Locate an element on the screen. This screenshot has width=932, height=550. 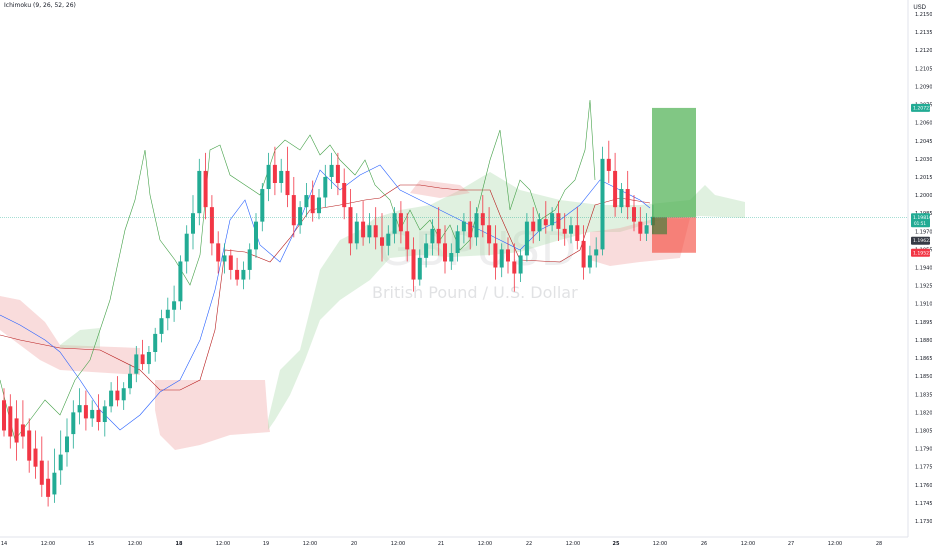
price-badge is located at coordinates (920, 252).